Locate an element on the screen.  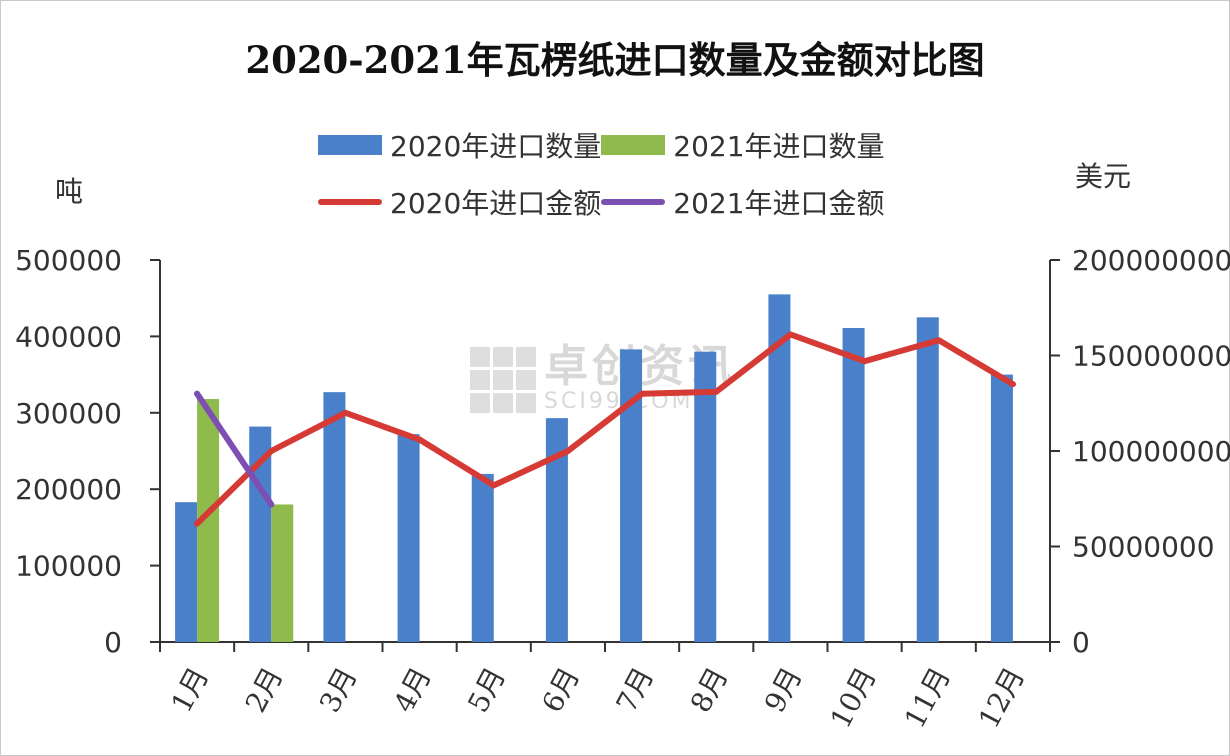
legend-item-2020-quantity: 2020年进口数量 is located at coordinates (459, 145).